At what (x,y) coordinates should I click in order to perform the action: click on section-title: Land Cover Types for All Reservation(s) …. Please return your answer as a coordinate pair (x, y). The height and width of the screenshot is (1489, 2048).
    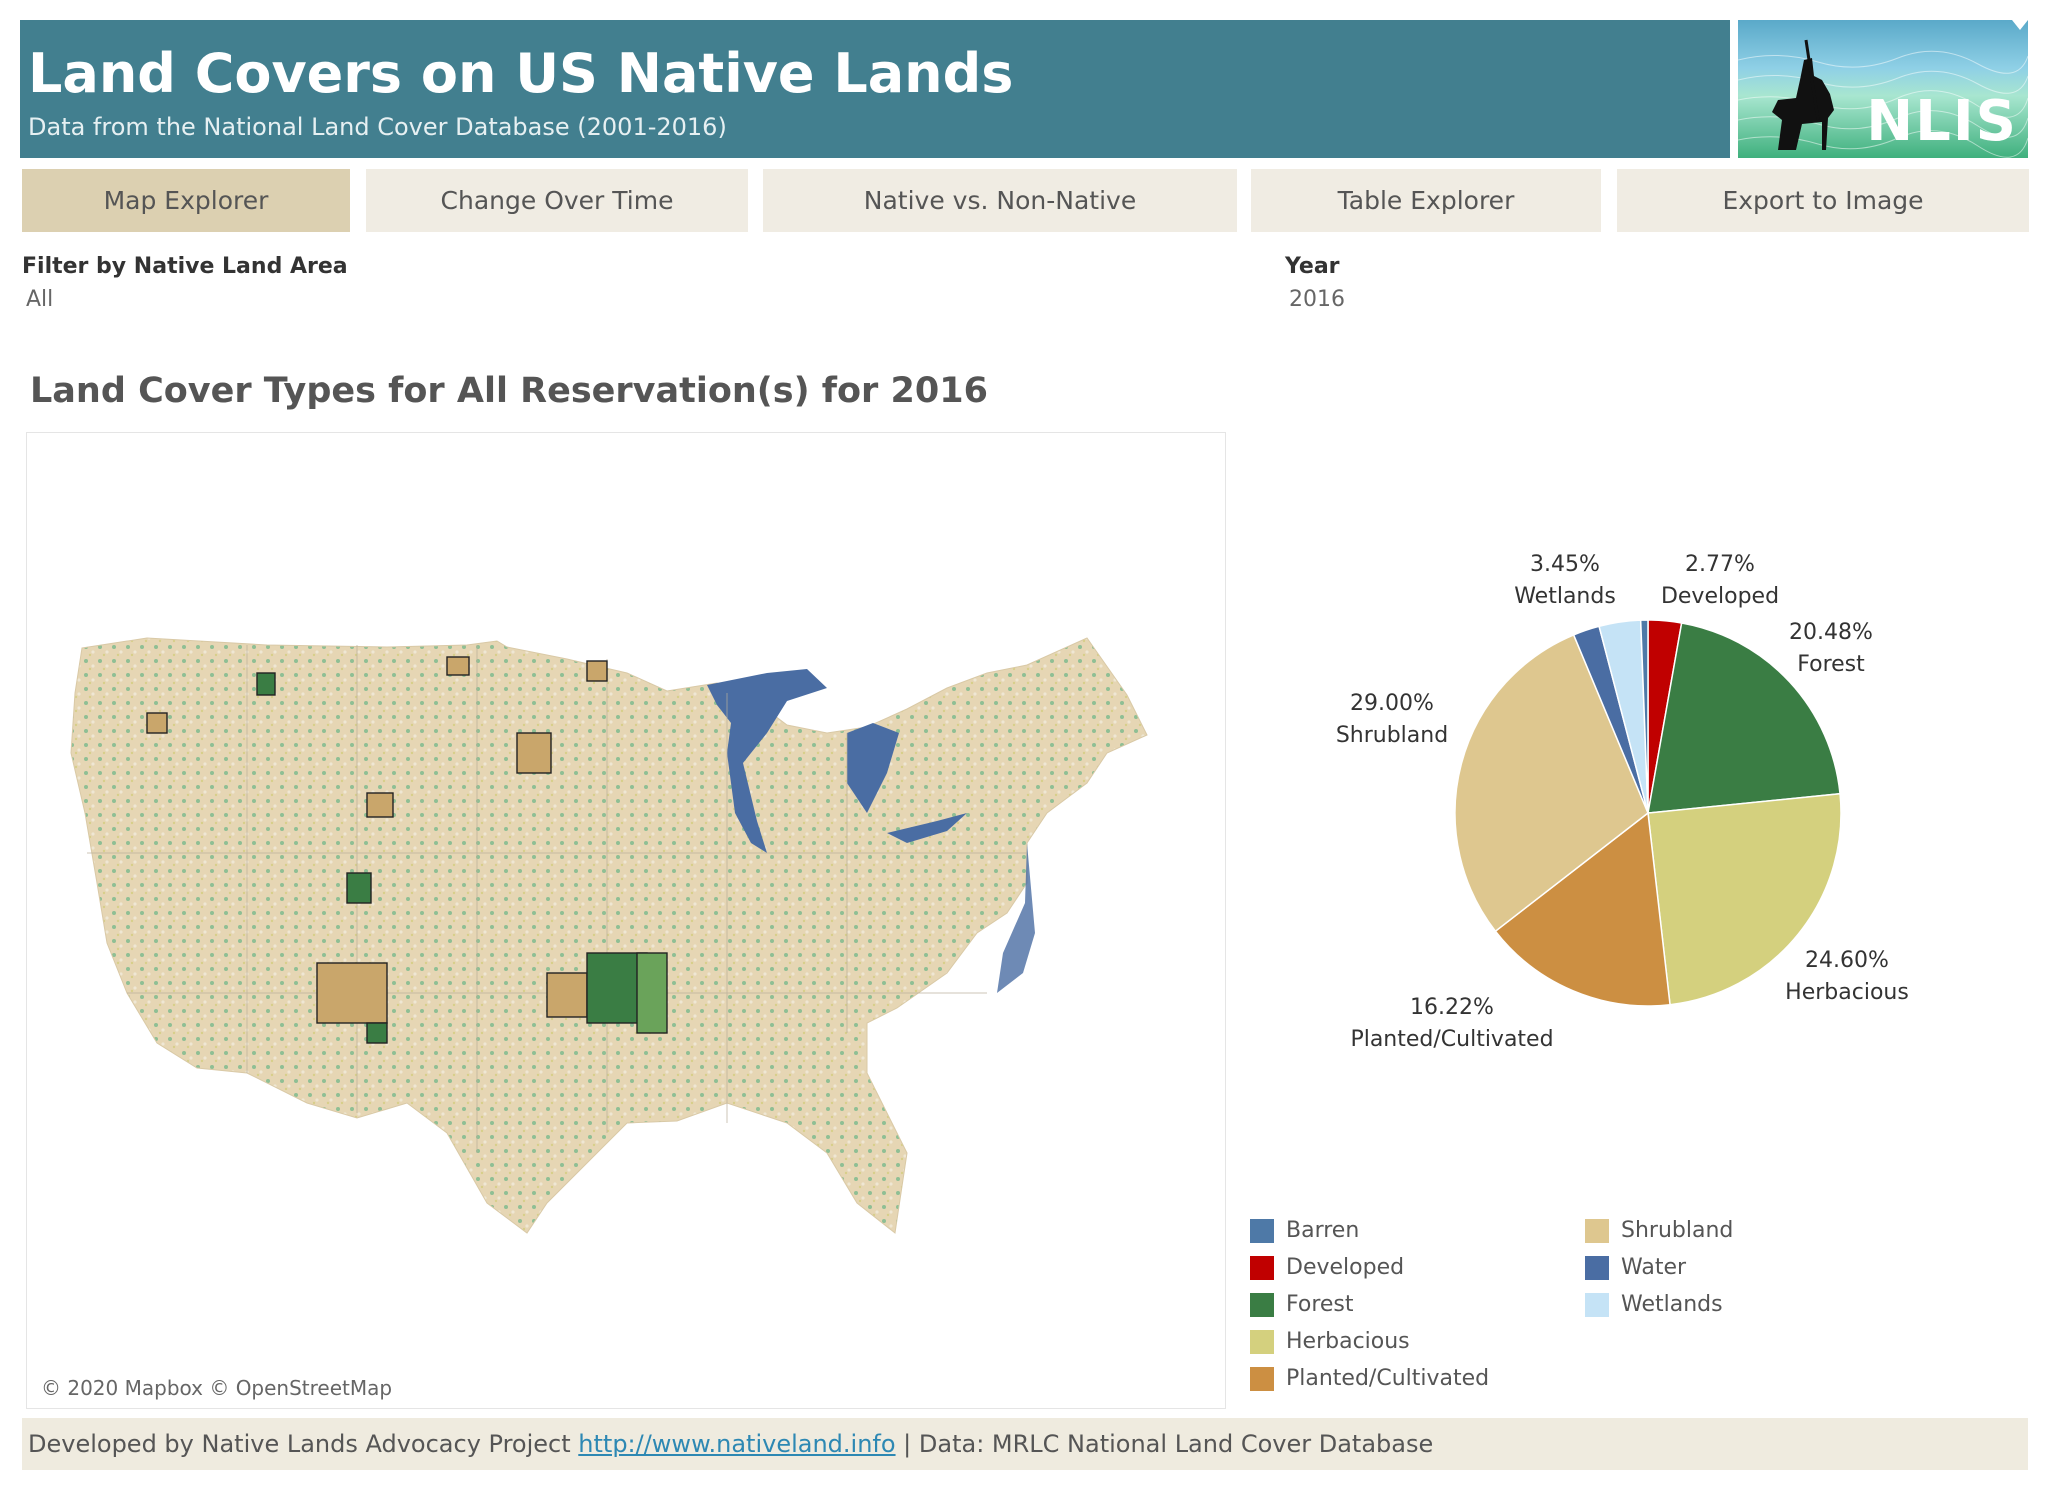
    Looking at the image, I should click on (509, 391).